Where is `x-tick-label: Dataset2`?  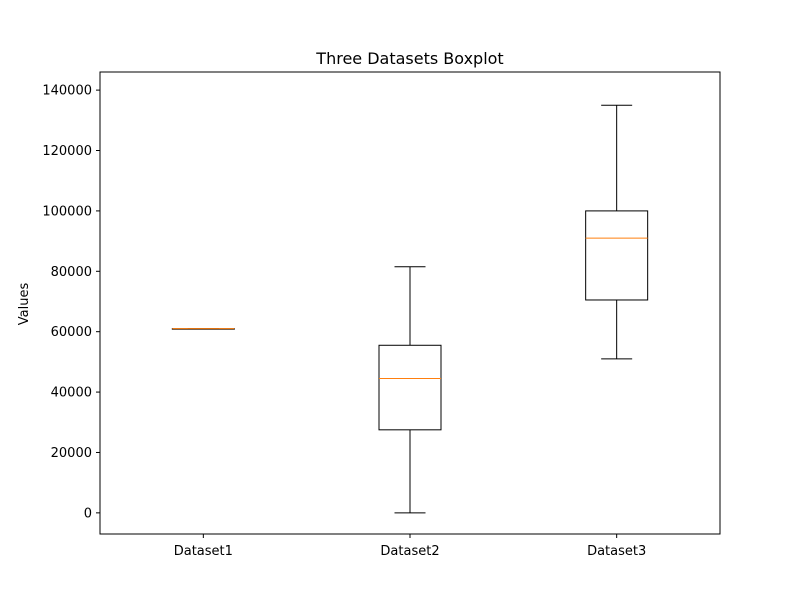
x-tick-label: Dataset2 is located at coordinates (409, 551).